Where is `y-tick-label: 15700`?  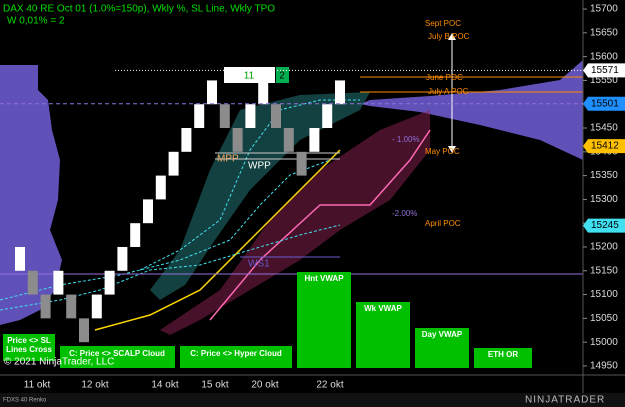 y-tick-label: 15700 is located at coordinates (604, 9).